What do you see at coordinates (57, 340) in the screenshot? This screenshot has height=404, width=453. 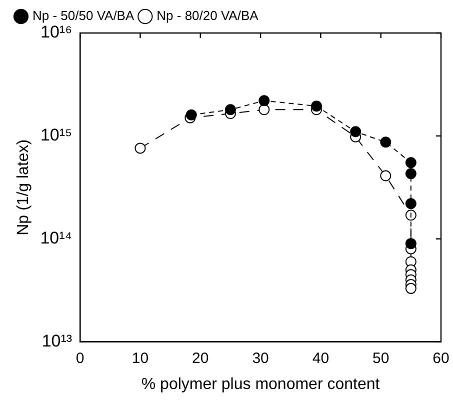 I see `y-tick-label: 10¹³` at bounding box center [57, 340].